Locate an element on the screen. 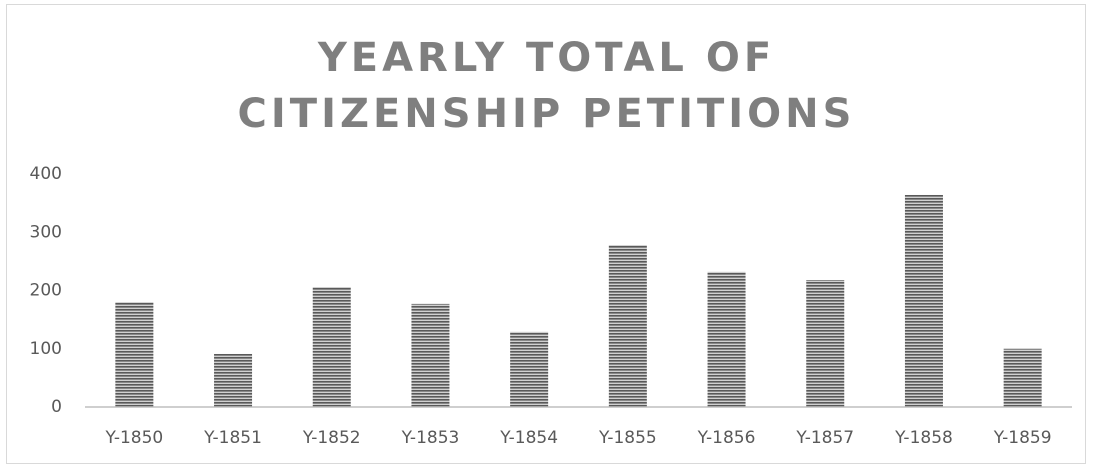  x-tick-label: Y-1852 is located at coordinates (331, 438).